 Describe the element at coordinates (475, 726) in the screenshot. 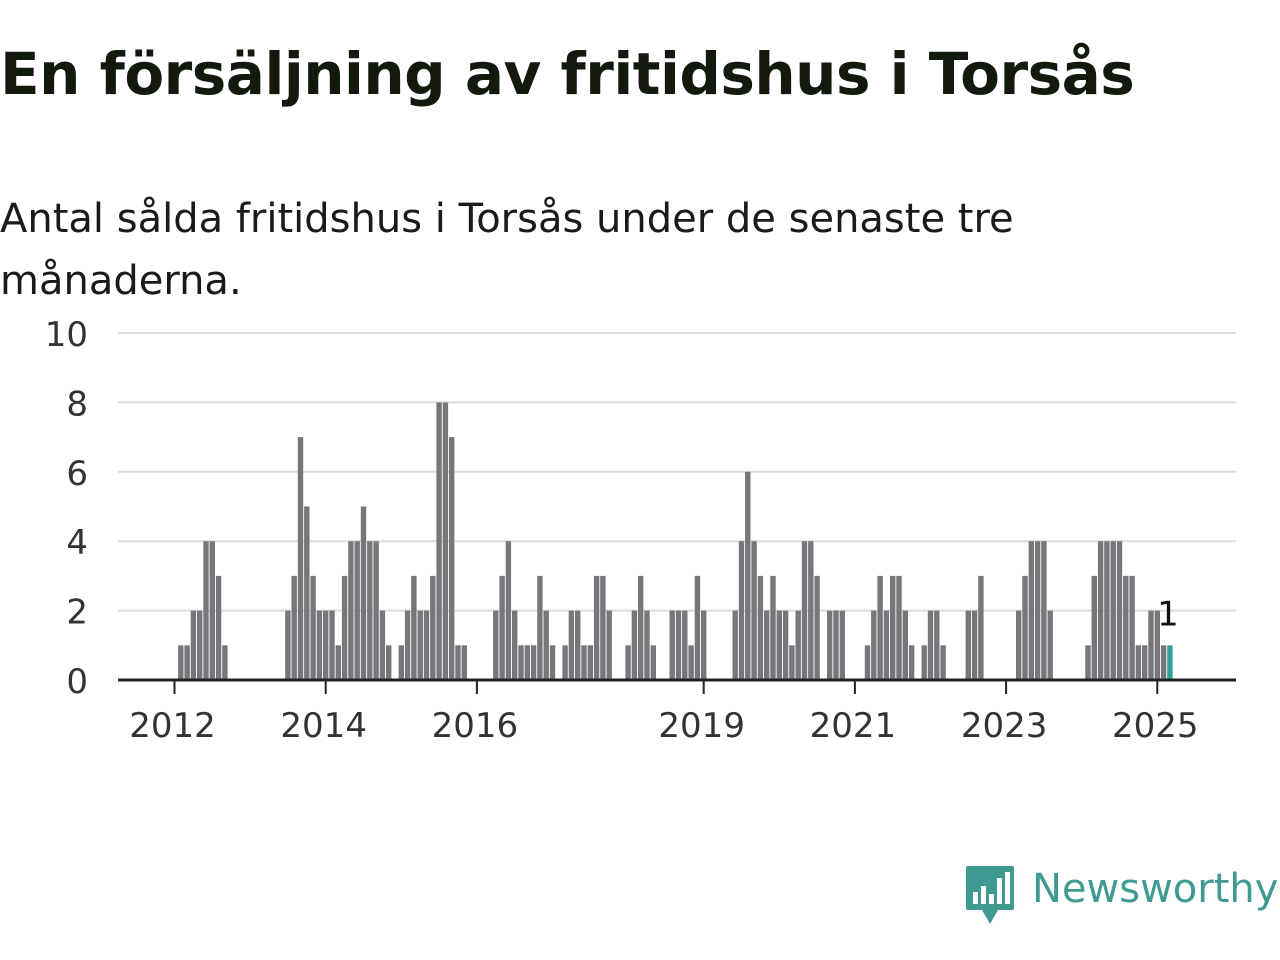

I see `x-tick-label: 2016` at that location.